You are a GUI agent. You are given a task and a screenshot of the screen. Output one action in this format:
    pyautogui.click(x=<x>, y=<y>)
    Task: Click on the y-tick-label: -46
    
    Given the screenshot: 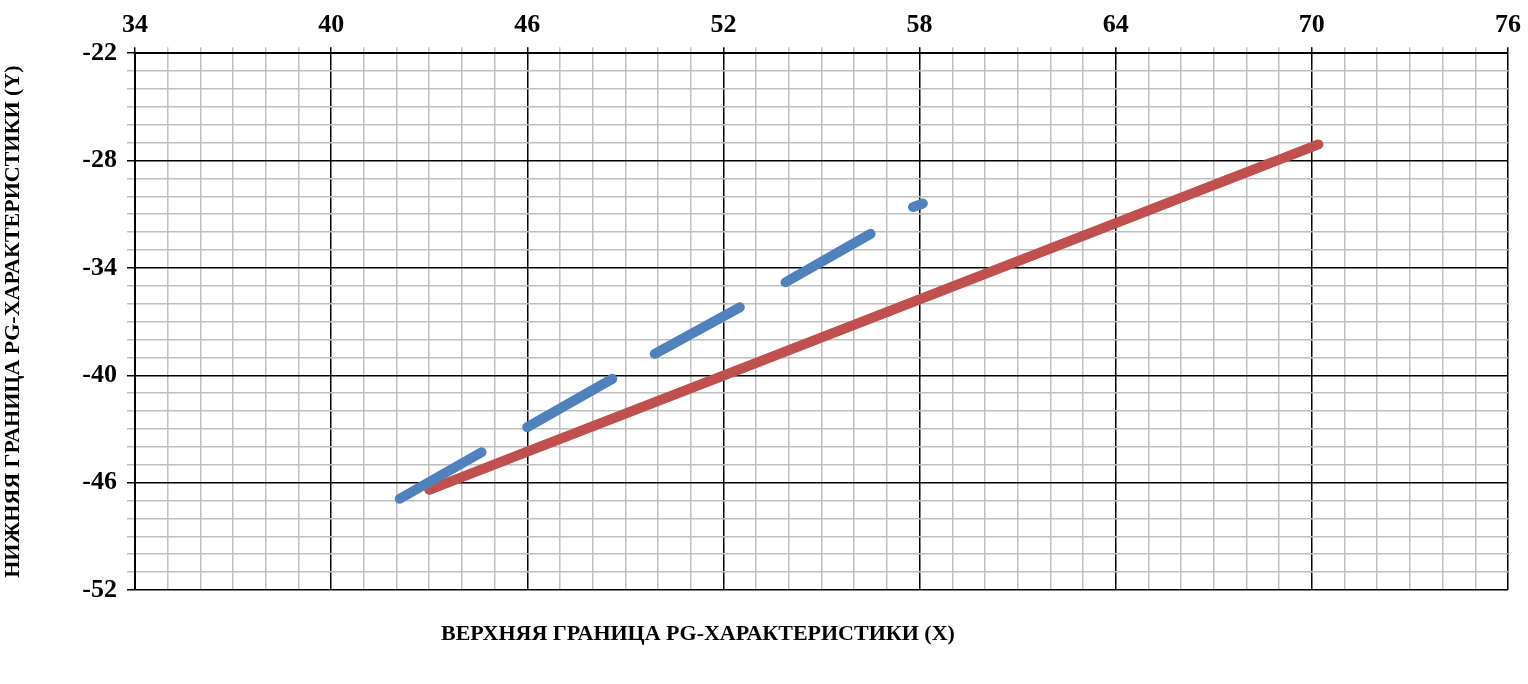 What is the action you would take?
    pyautogui.click(x=99, y=481)
    